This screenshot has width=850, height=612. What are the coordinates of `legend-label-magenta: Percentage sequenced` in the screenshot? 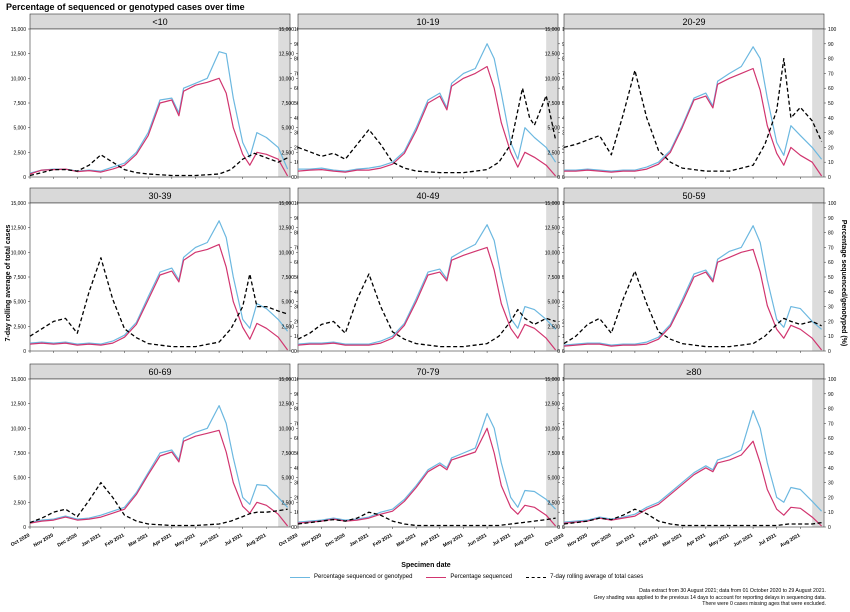 It's located at (481, 577).